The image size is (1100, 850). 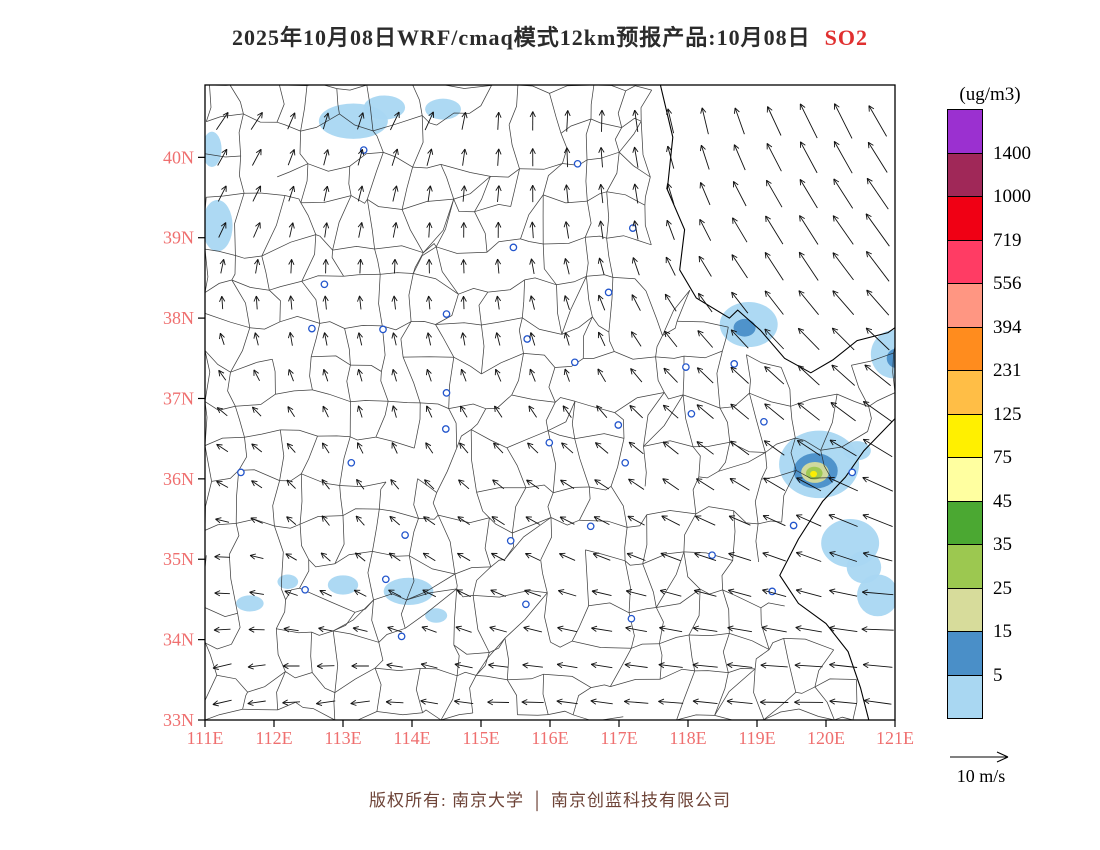 I want to click on legend-unit-label: (ug/m3), so click(x=990, y=94).